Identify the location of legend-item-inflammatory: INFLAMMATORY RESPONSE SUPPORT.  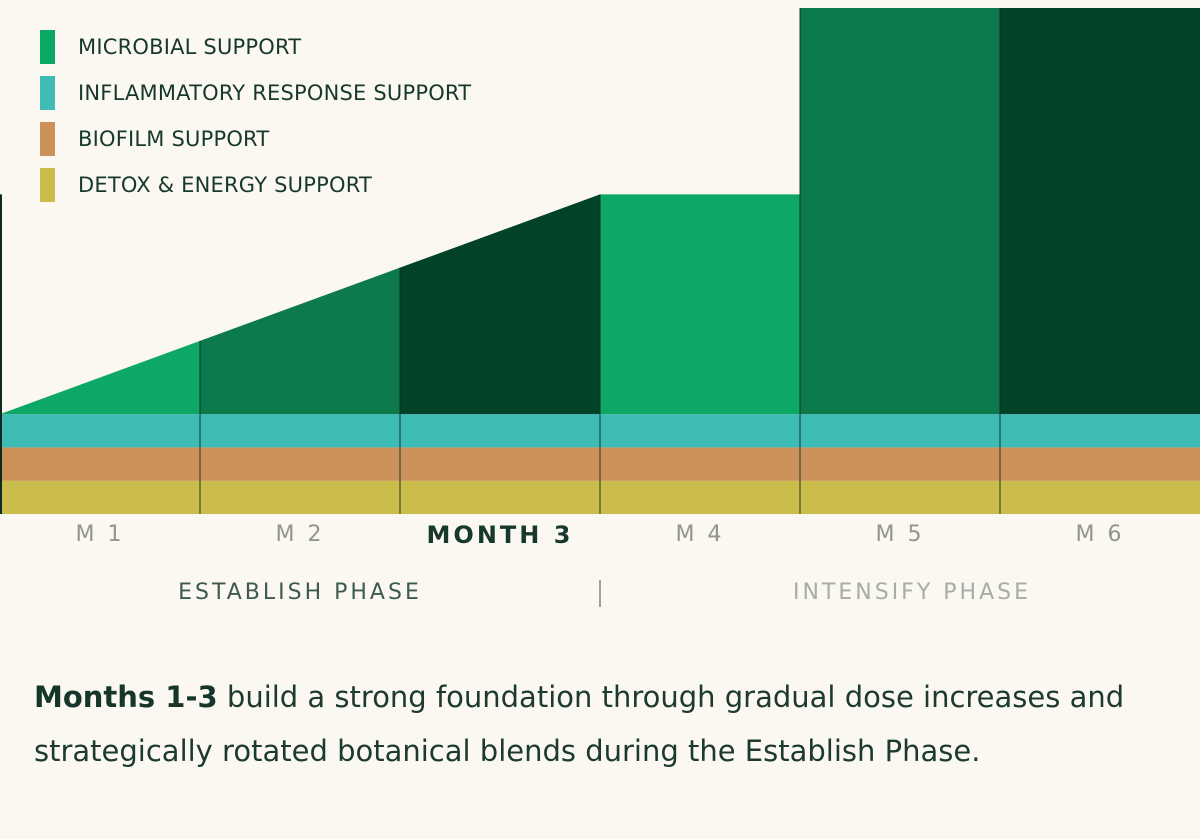
(255, 93).